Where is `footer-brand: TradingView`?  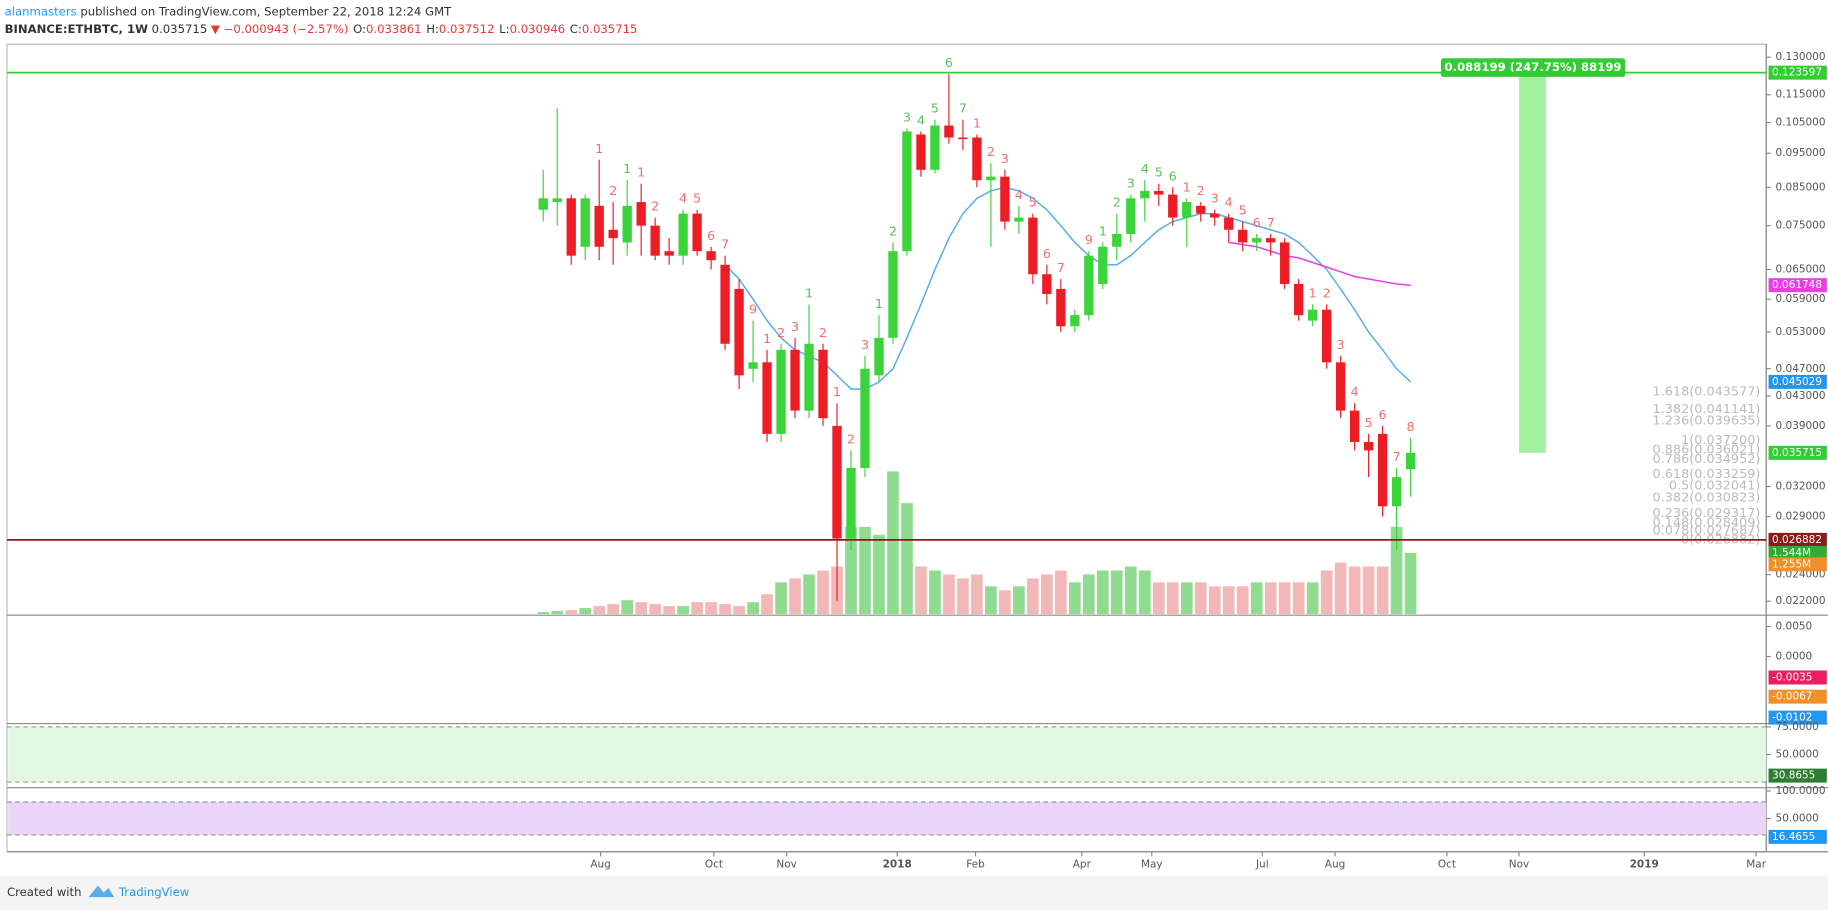 footer-brand: TradingView is located at coordinates (154, 892).